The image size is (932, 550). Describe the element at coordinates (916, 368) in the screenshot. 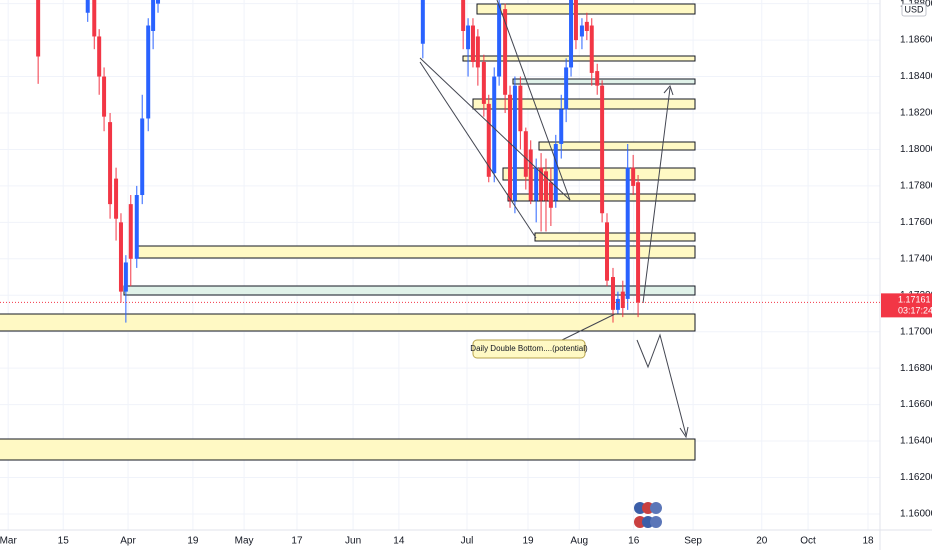

I see `y-tick-label: 1.16800` at that location.